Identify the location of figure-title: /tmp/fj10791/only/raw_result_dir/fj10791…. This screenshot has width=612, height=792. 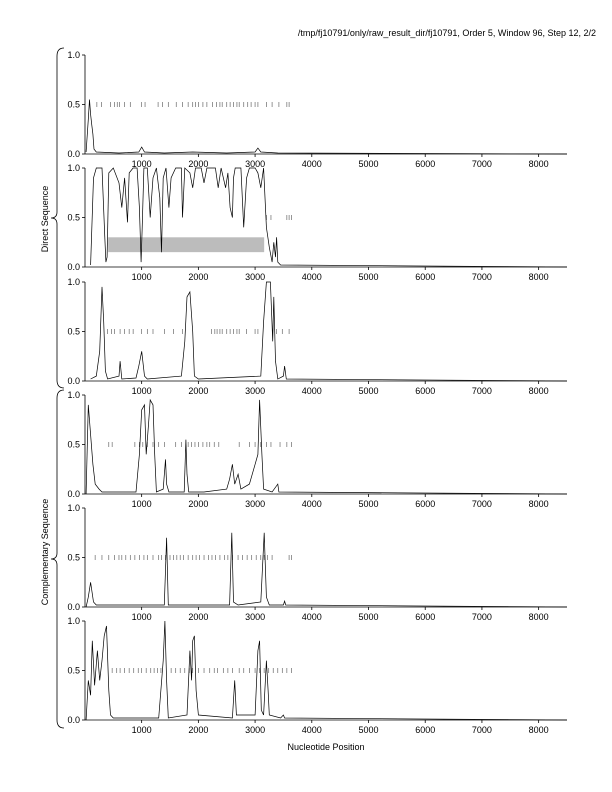
(447, 33).